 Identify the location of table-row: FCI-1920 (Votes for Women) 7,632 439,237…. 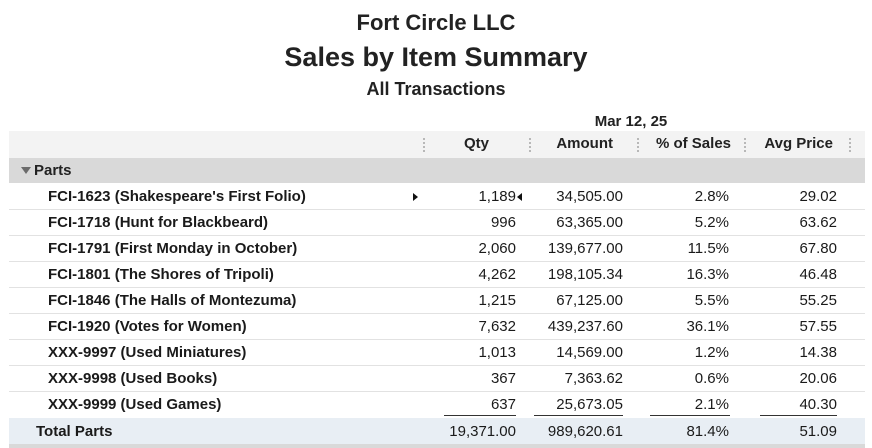
(437, 326).